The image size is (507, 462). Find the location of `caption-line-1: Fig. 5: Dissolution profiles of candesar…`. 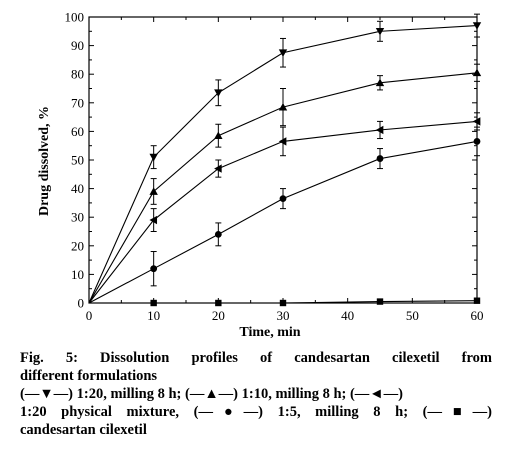

caption-line-1: Fig. 5: Dissolution profiles of candesar… is located at coordinates (256, 358).